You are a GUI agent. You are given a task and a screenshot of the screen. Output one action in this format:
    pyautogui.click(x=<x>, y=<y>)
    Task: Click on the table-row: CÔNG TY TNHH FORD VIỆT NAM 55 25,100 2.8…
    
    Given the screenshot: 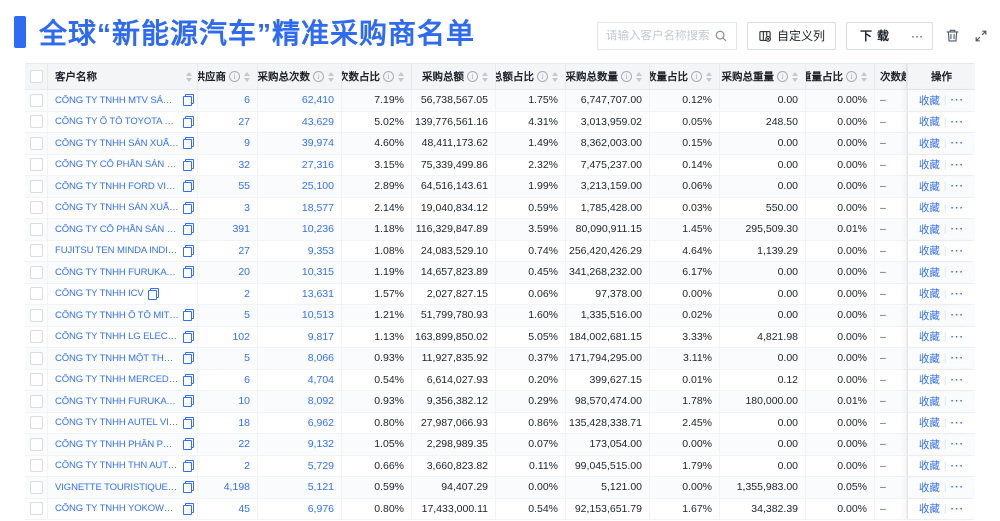 What is the action you would take?
    pyautogui.click(x=500, y=187)
    